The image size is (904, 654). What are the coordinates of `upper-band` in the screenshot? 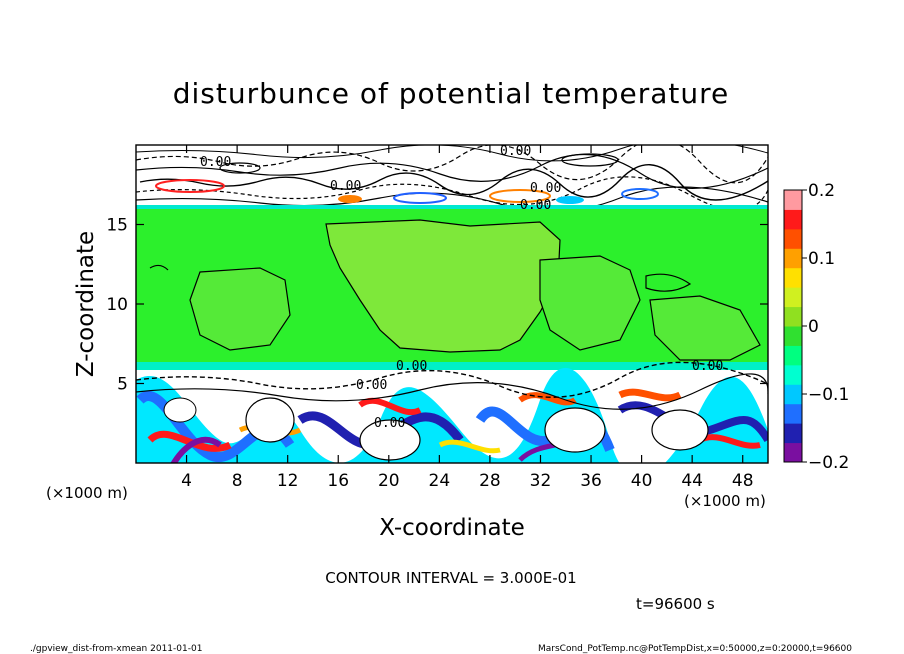 It's located at (452, 179).